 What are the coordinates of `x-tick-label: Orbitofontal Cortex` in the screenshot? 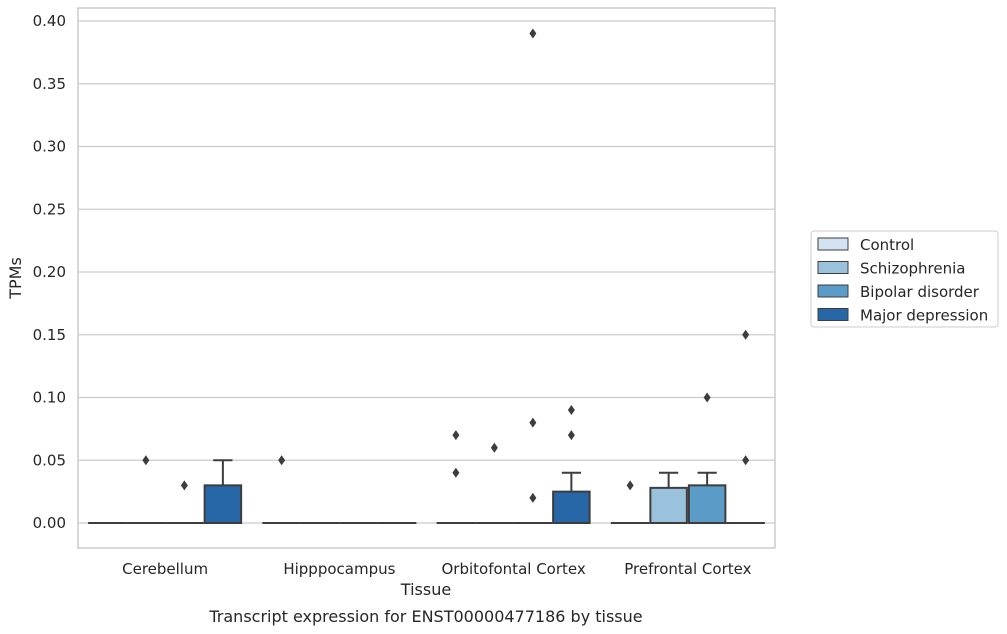 It's located at (514, 569).